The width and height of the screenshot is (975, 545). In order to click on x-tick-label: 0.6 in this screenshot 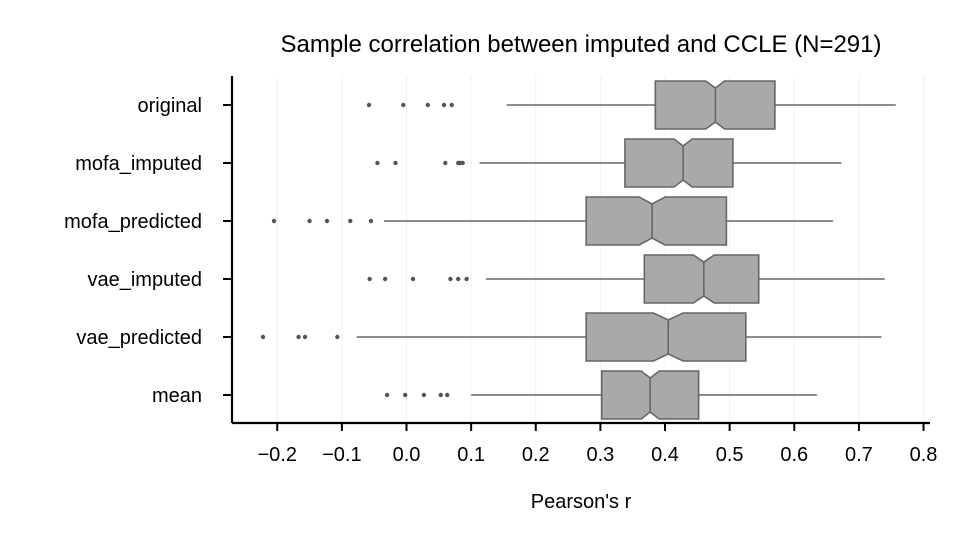, I will do `click(794, 455)`.